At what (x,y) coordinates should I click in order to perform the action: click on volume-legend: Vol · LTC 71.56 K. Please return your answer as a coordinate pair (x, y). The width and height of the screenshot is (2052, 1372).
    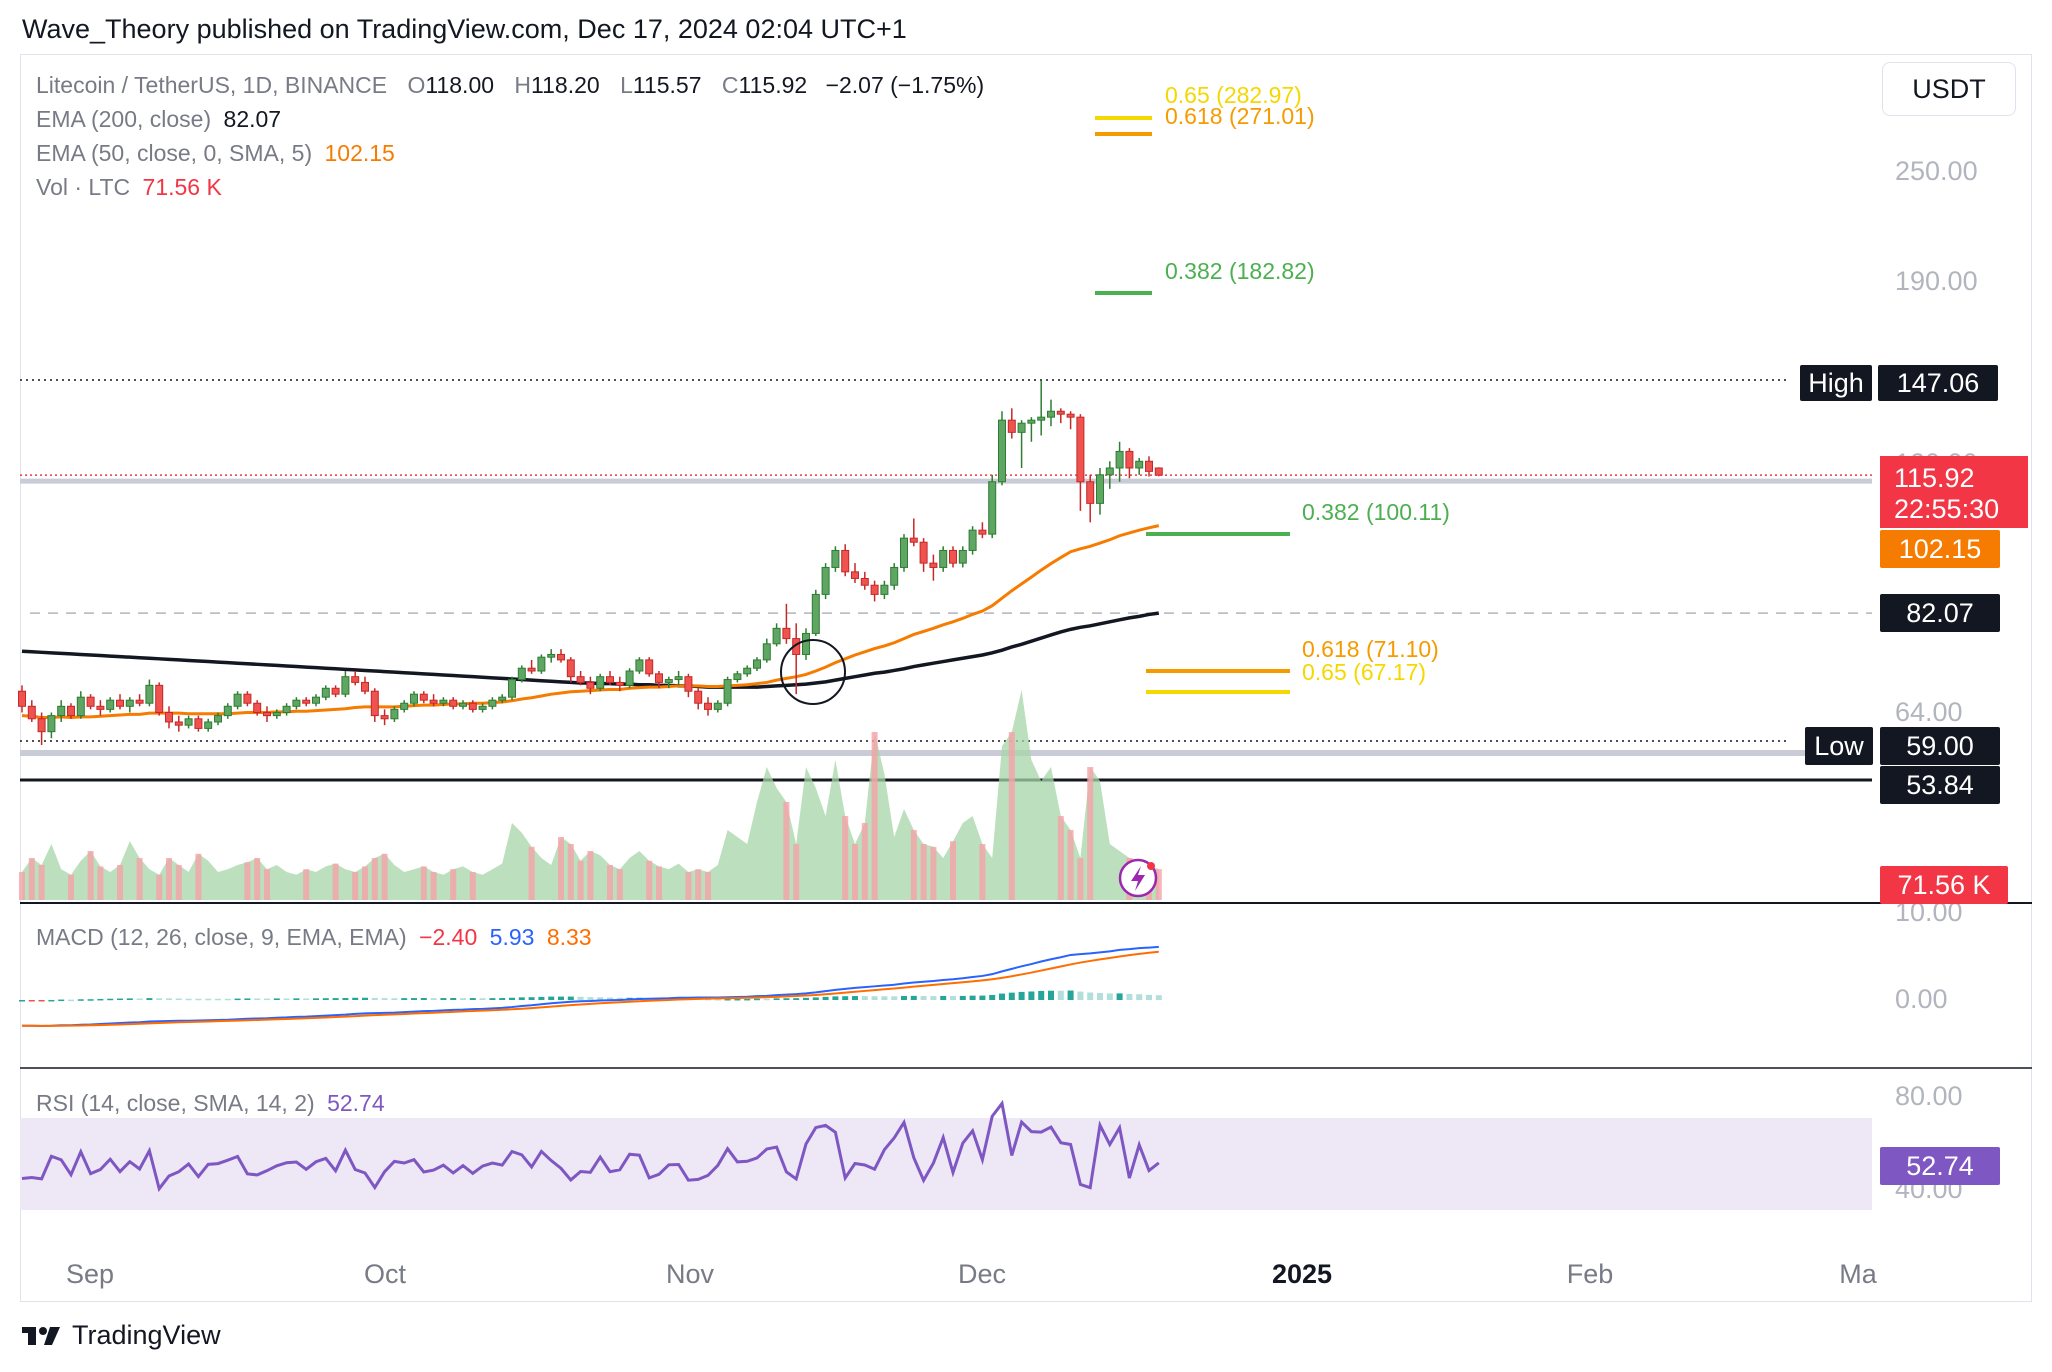
    Looking at the image, I should click on (129, 187).